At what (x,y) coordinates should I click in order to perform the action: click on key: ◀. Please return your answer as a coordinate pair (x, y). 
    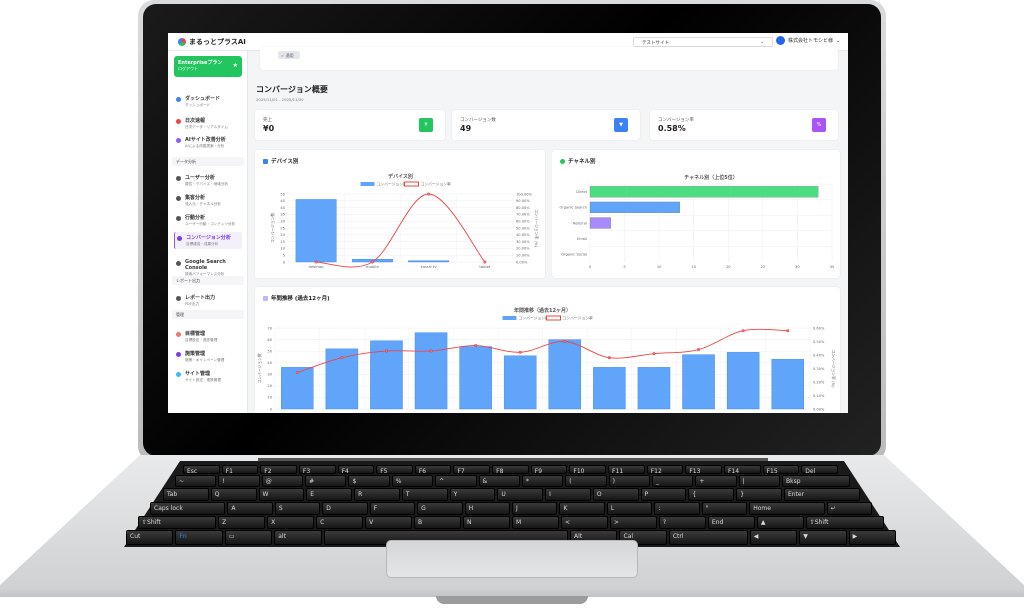
    Looking at the image, I should click on (773, 537).